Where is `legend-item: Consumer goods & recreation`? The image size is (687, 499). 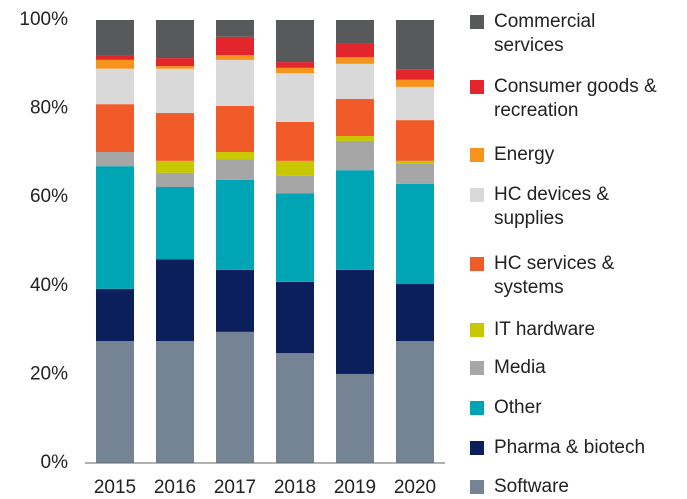 legend-item: Consumer goods & recreation is located at coordinates (568, 99).